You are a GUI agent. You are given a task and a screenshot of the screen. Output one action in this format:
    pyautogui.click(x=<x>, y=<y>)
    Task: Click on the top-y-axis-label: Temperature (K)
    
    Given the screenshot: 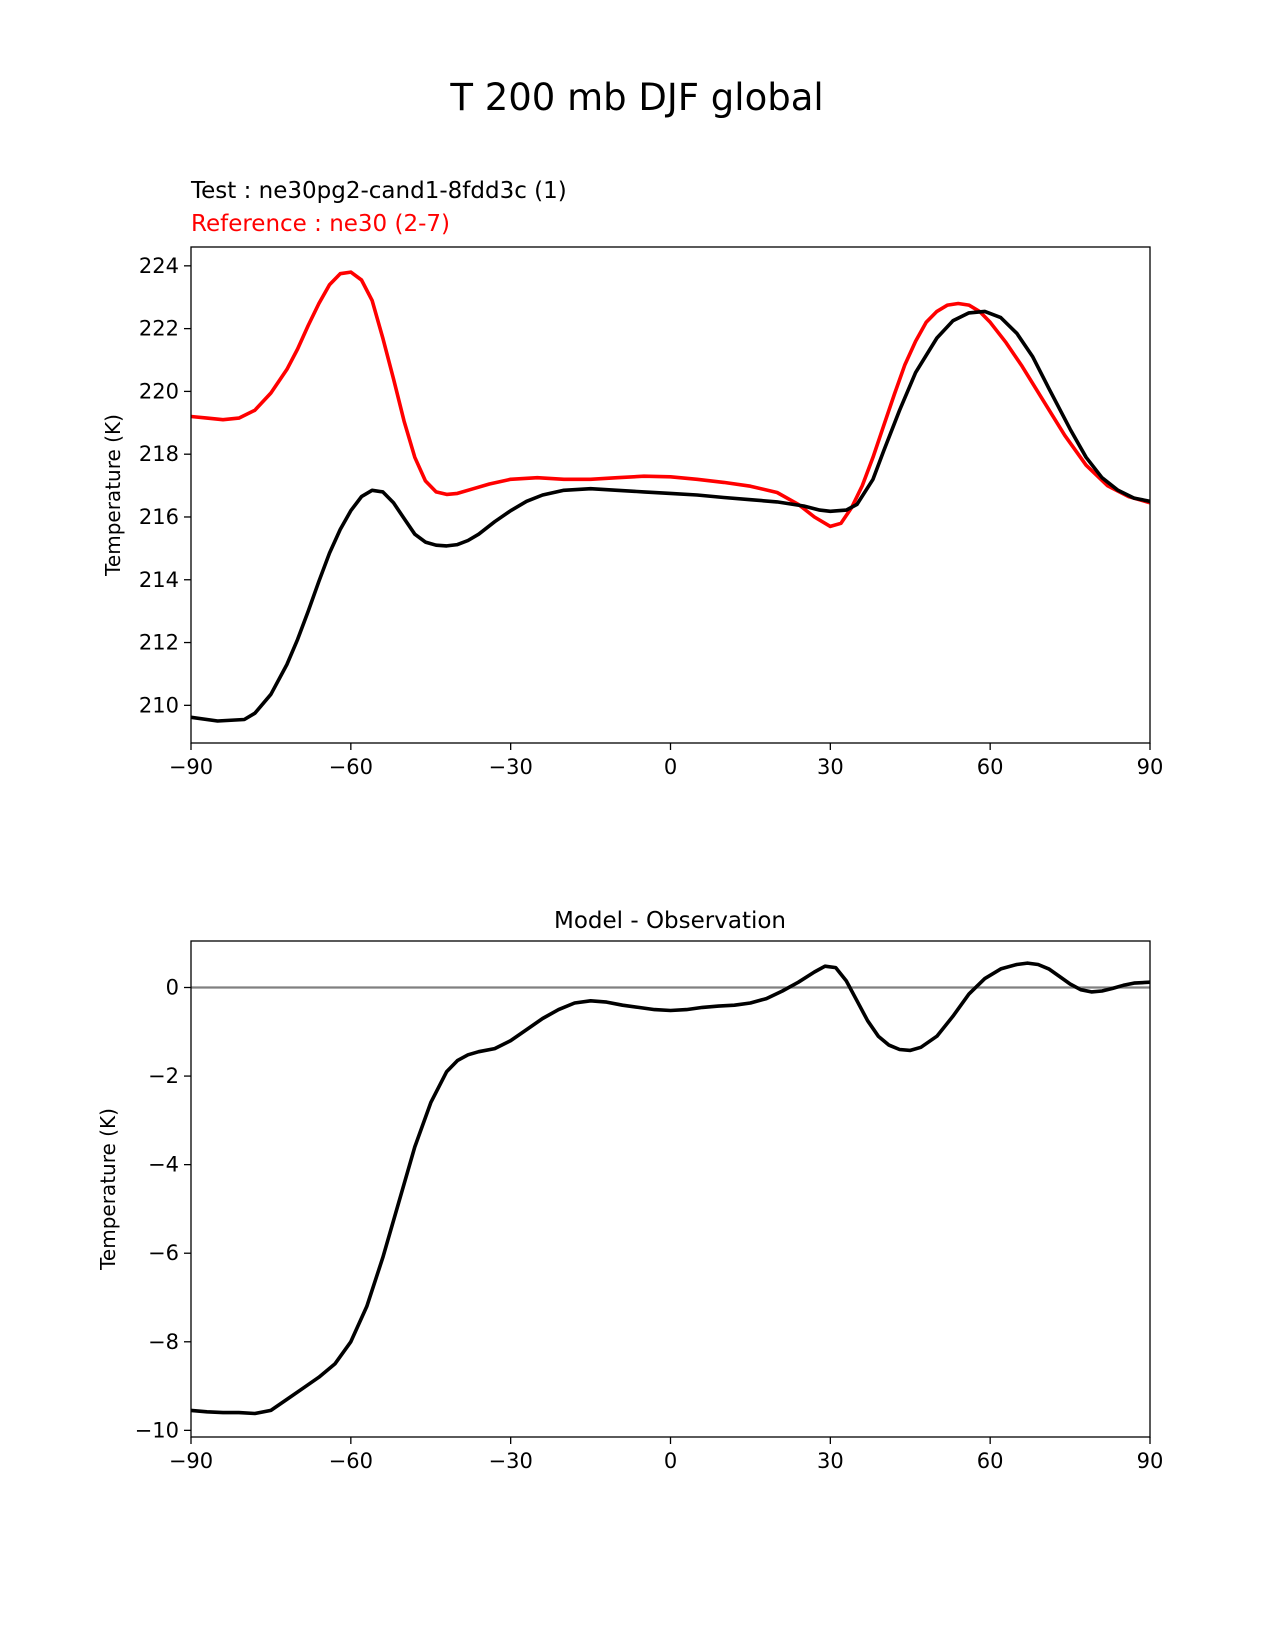 What is the action you would take?
    pyautogui.click(x=113, y=495)
    